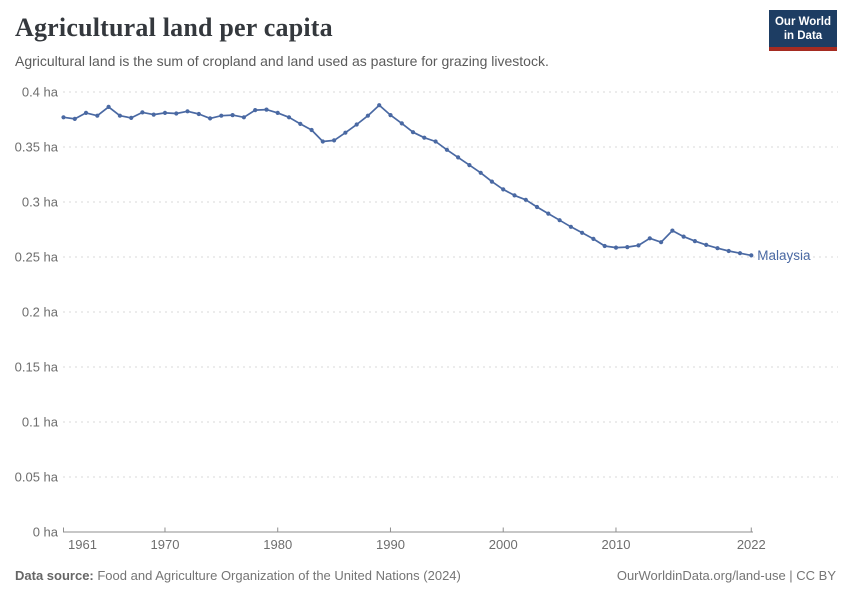 The image size is (850, 600). Describe the element at coordinates (37, 257) in the screenshot. I see `y-axis-tick-label: 0.25 ha` at that location.